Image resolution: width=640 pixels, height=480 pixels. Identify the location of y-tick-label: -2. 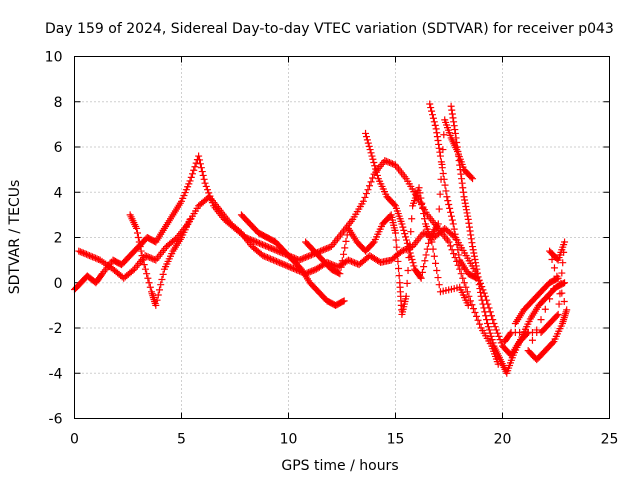
(56, 329).